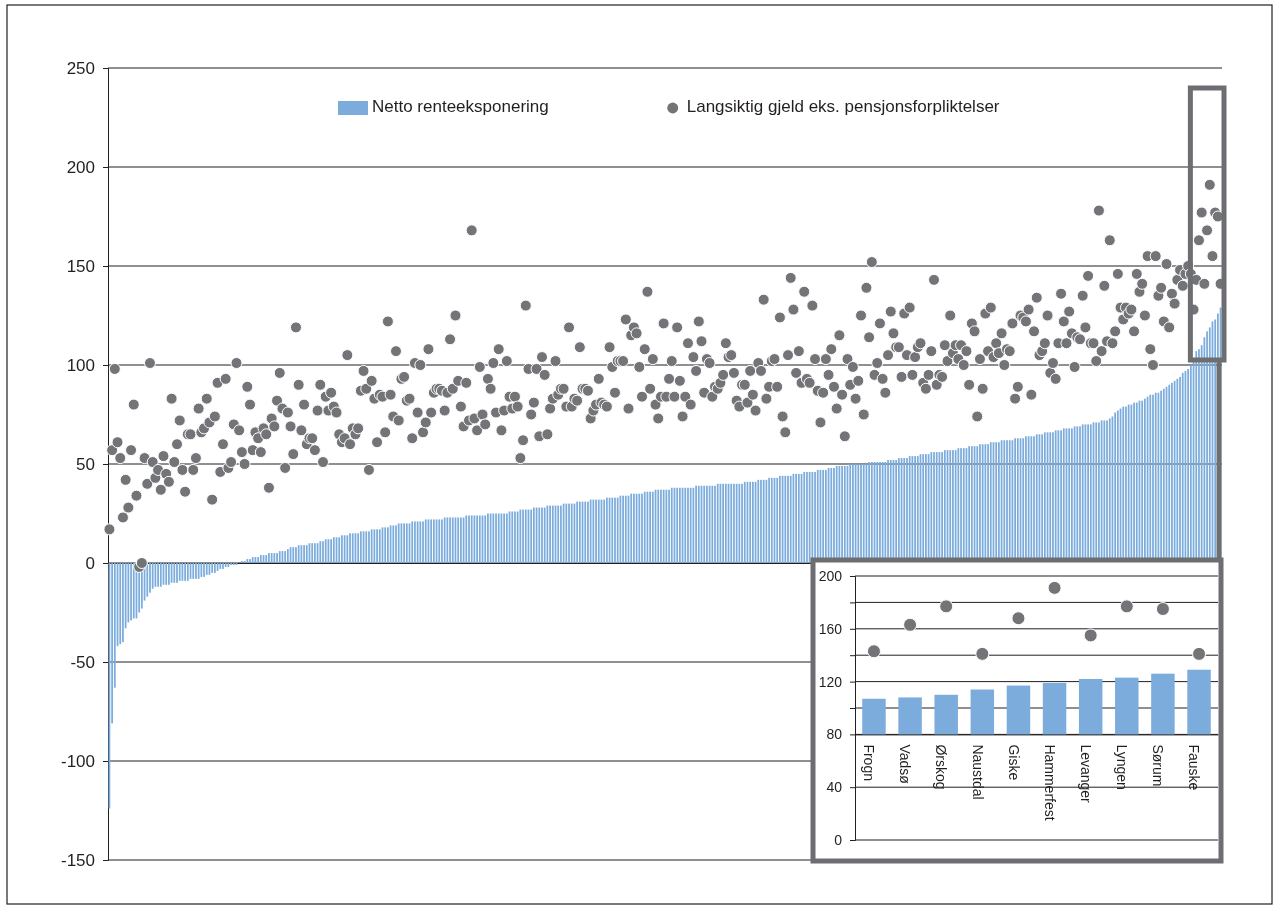  Describe the element at coordinates (834, 787) in the screenshot. I see `y-tick-label: 40` at that location.